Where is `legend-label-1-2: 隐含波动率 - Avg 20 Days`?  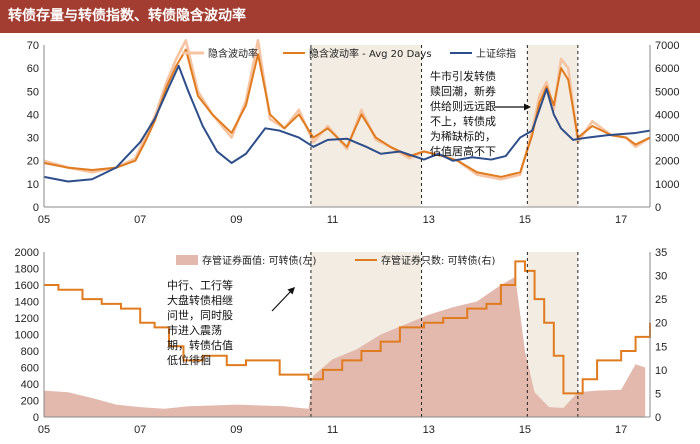
legend-label-1-2: 隐含波动率 - Avg 20 Days is located at coordinates (370, 53).